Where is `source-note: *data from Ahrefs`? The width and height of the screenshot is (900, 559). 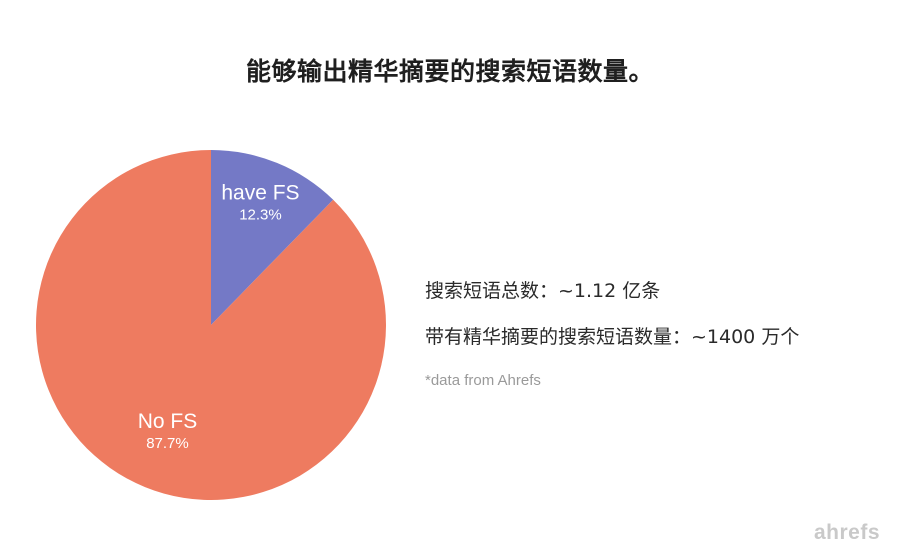 source-note: *data from Ahrefs is located at coordinates (483, 380).